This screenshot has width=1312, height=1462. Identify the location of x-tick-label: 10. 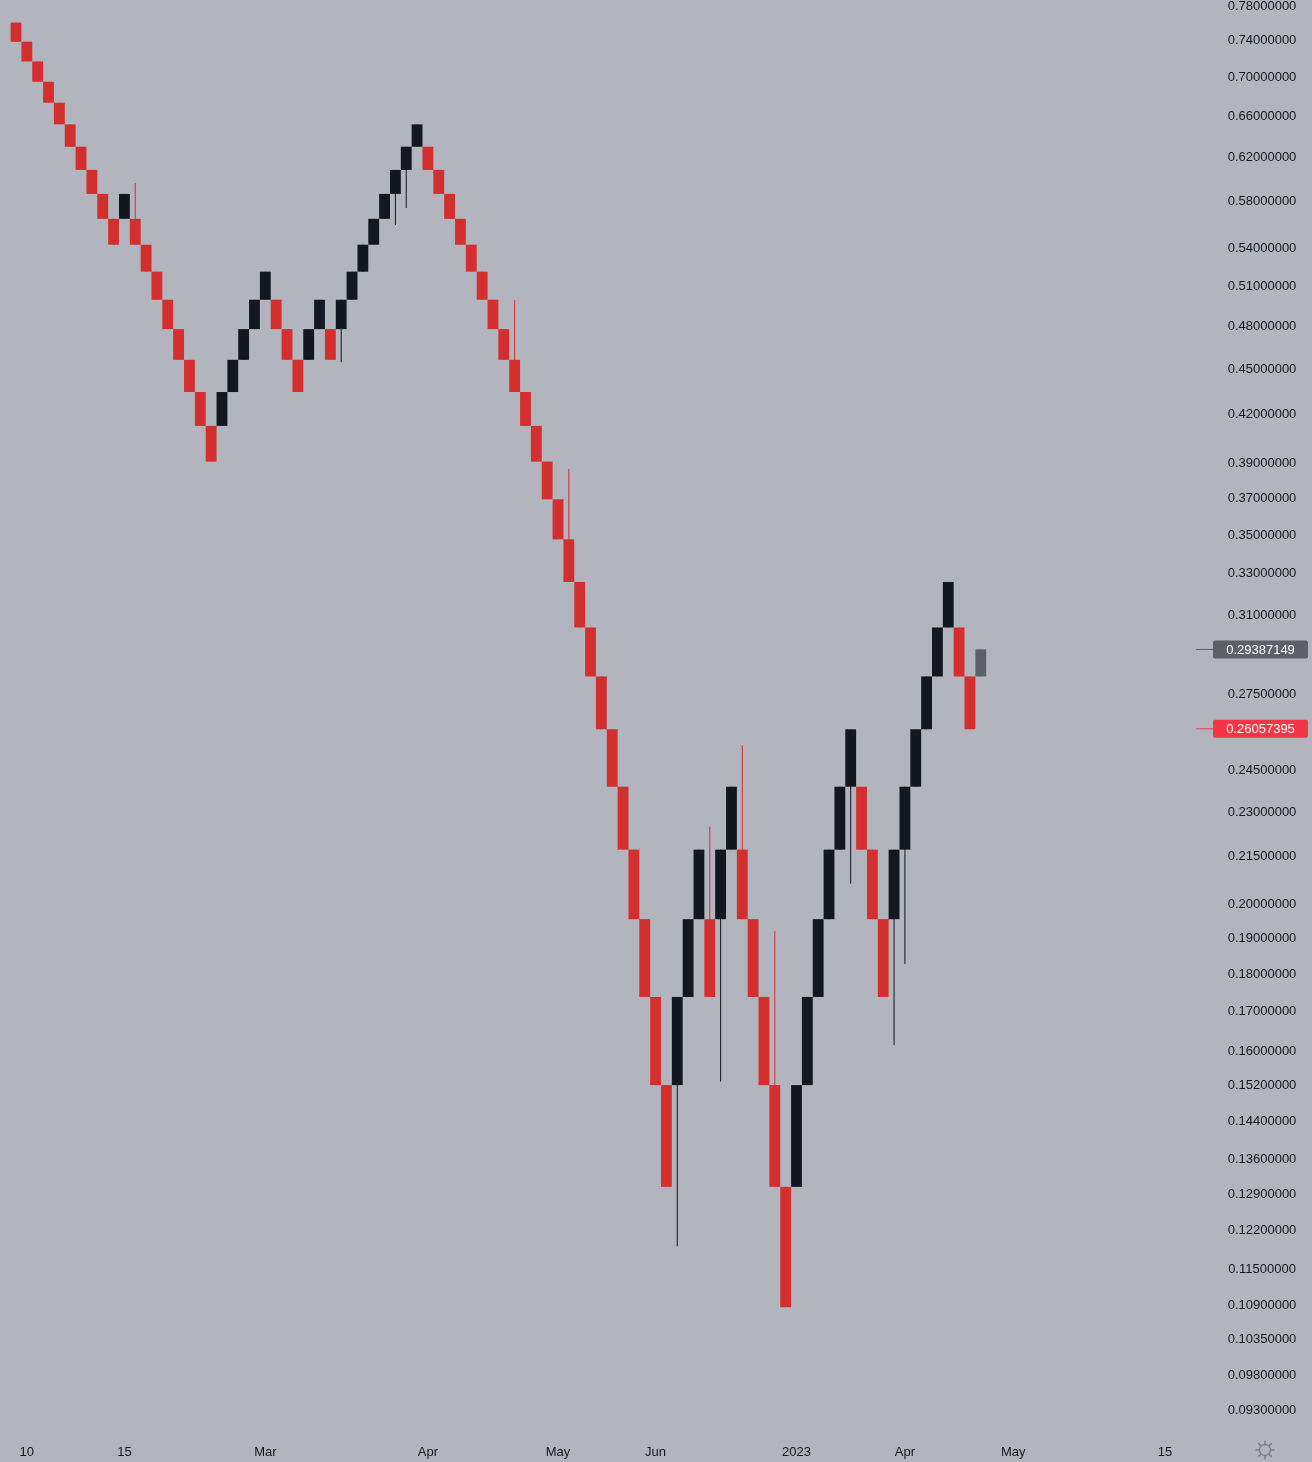
(27, 1451).